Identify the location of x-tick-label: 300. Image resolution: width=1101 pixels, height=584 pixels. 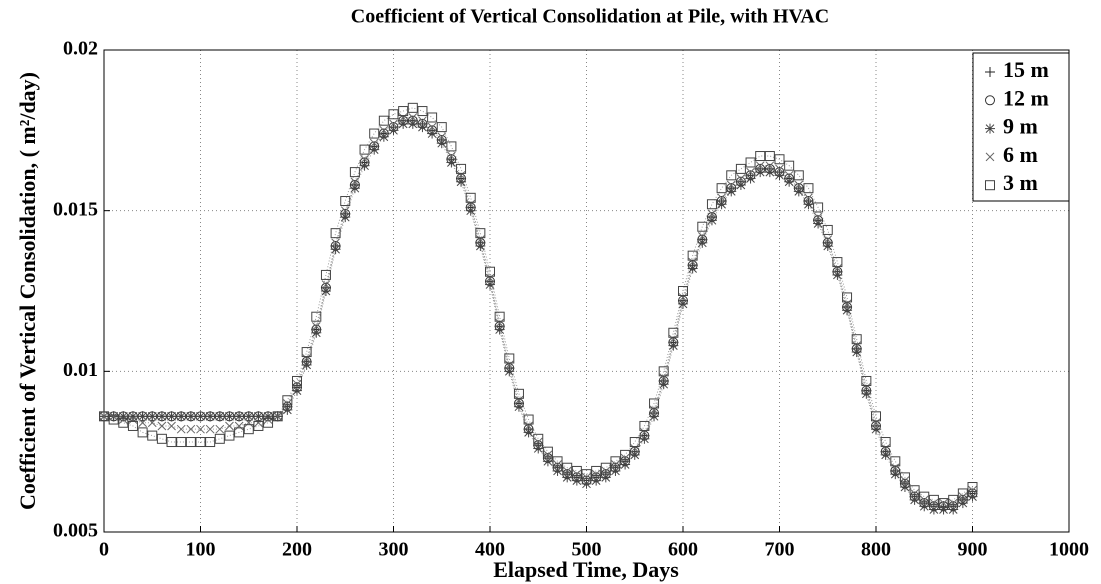
(394, 550).